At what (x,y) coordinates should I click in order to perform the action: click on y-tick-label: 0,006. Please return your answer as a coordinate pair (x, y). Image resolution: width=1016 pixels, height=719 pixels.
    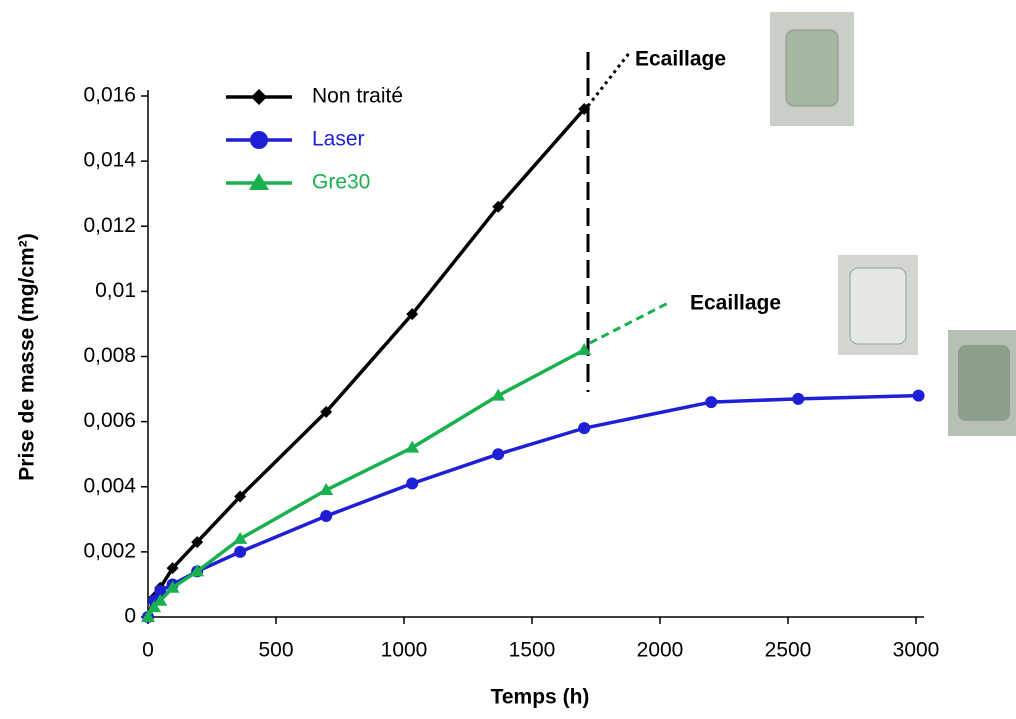
    Looking at the image, I should click on (109, 420).